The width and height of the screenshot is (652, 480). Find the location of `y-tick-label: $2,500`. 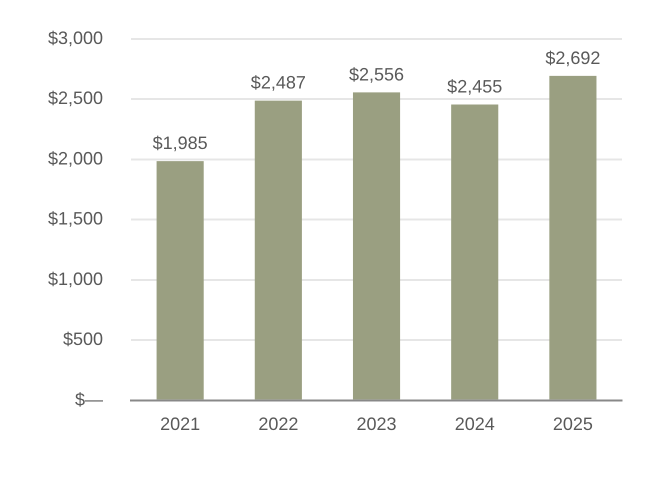

y-tick-label: $2,500 is located at coordinates (76, 98).